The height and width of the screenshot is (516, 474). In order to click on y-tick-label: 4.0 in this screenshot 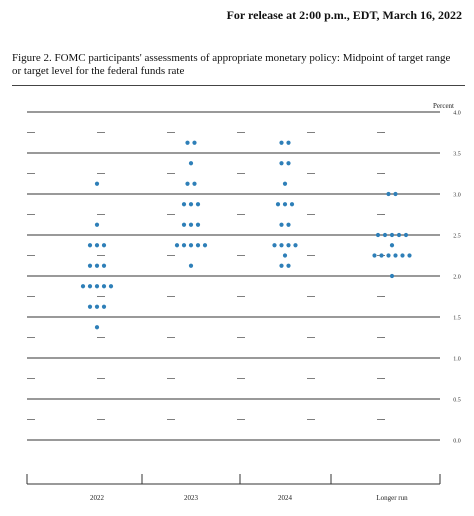, I will do `click(457, 114)`.